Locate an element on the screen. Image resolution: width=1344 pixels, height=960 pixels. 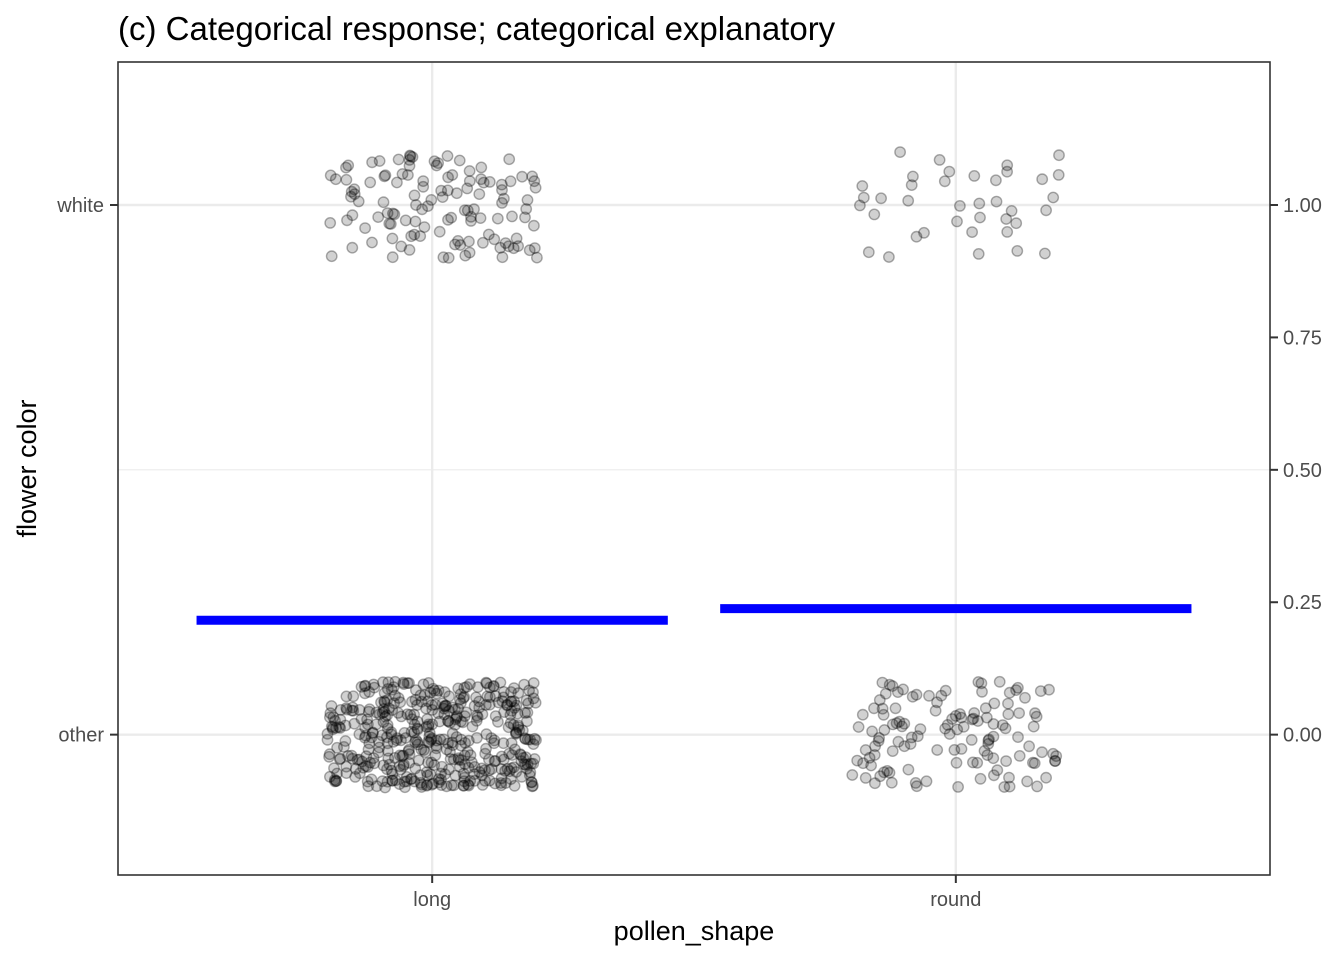
y2-tick-label: 0.75 is located at coordinates (1302, 338).